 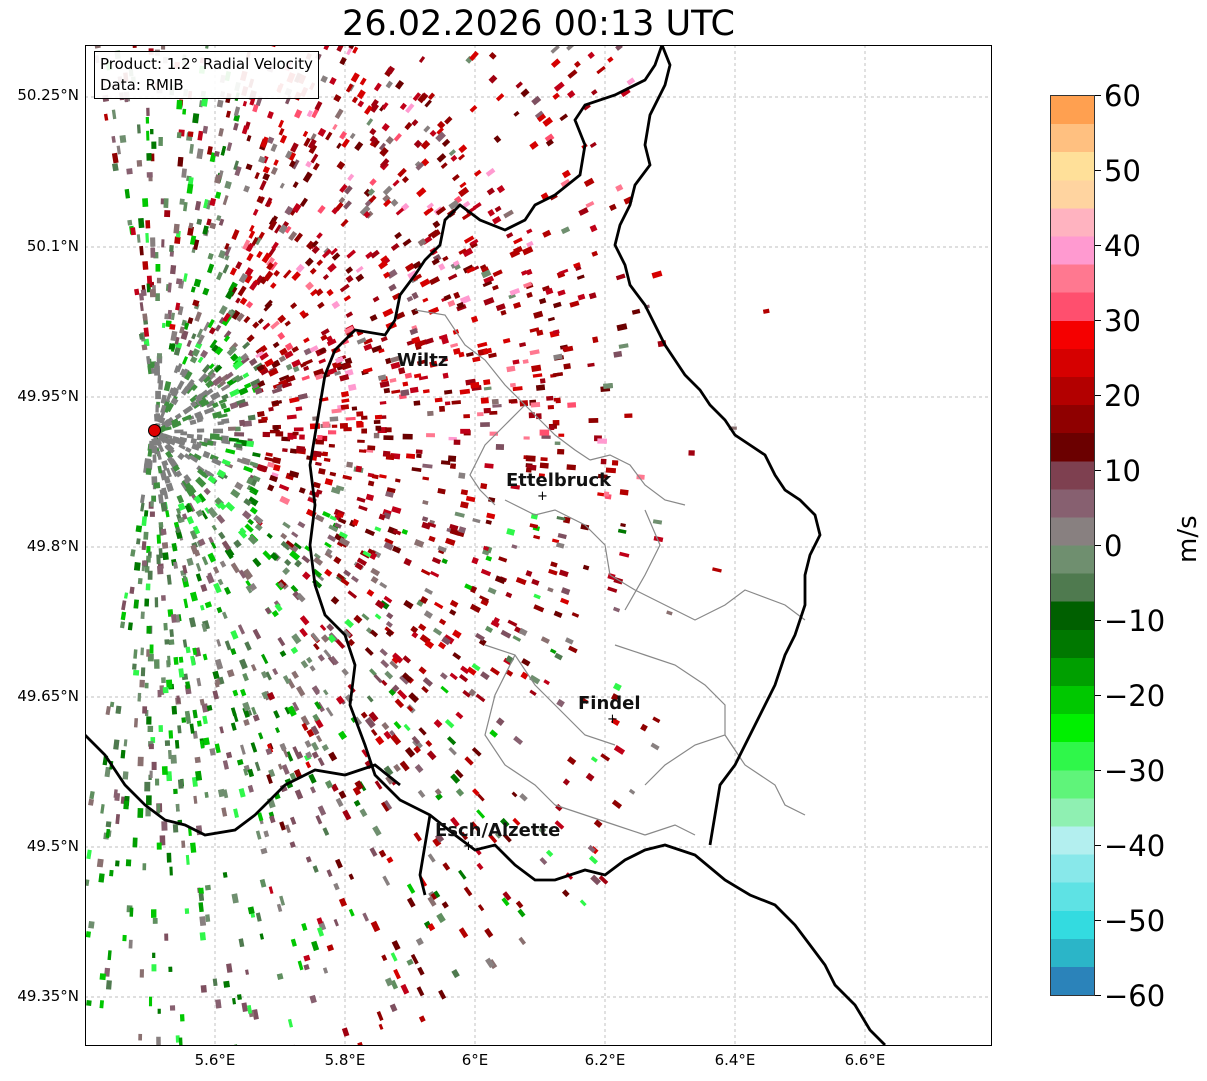 What do you see at coordinates (865, 1060) in the screenshot?
I see `x-tick-label: 6.6°E` at bounding box center [865, 1060].